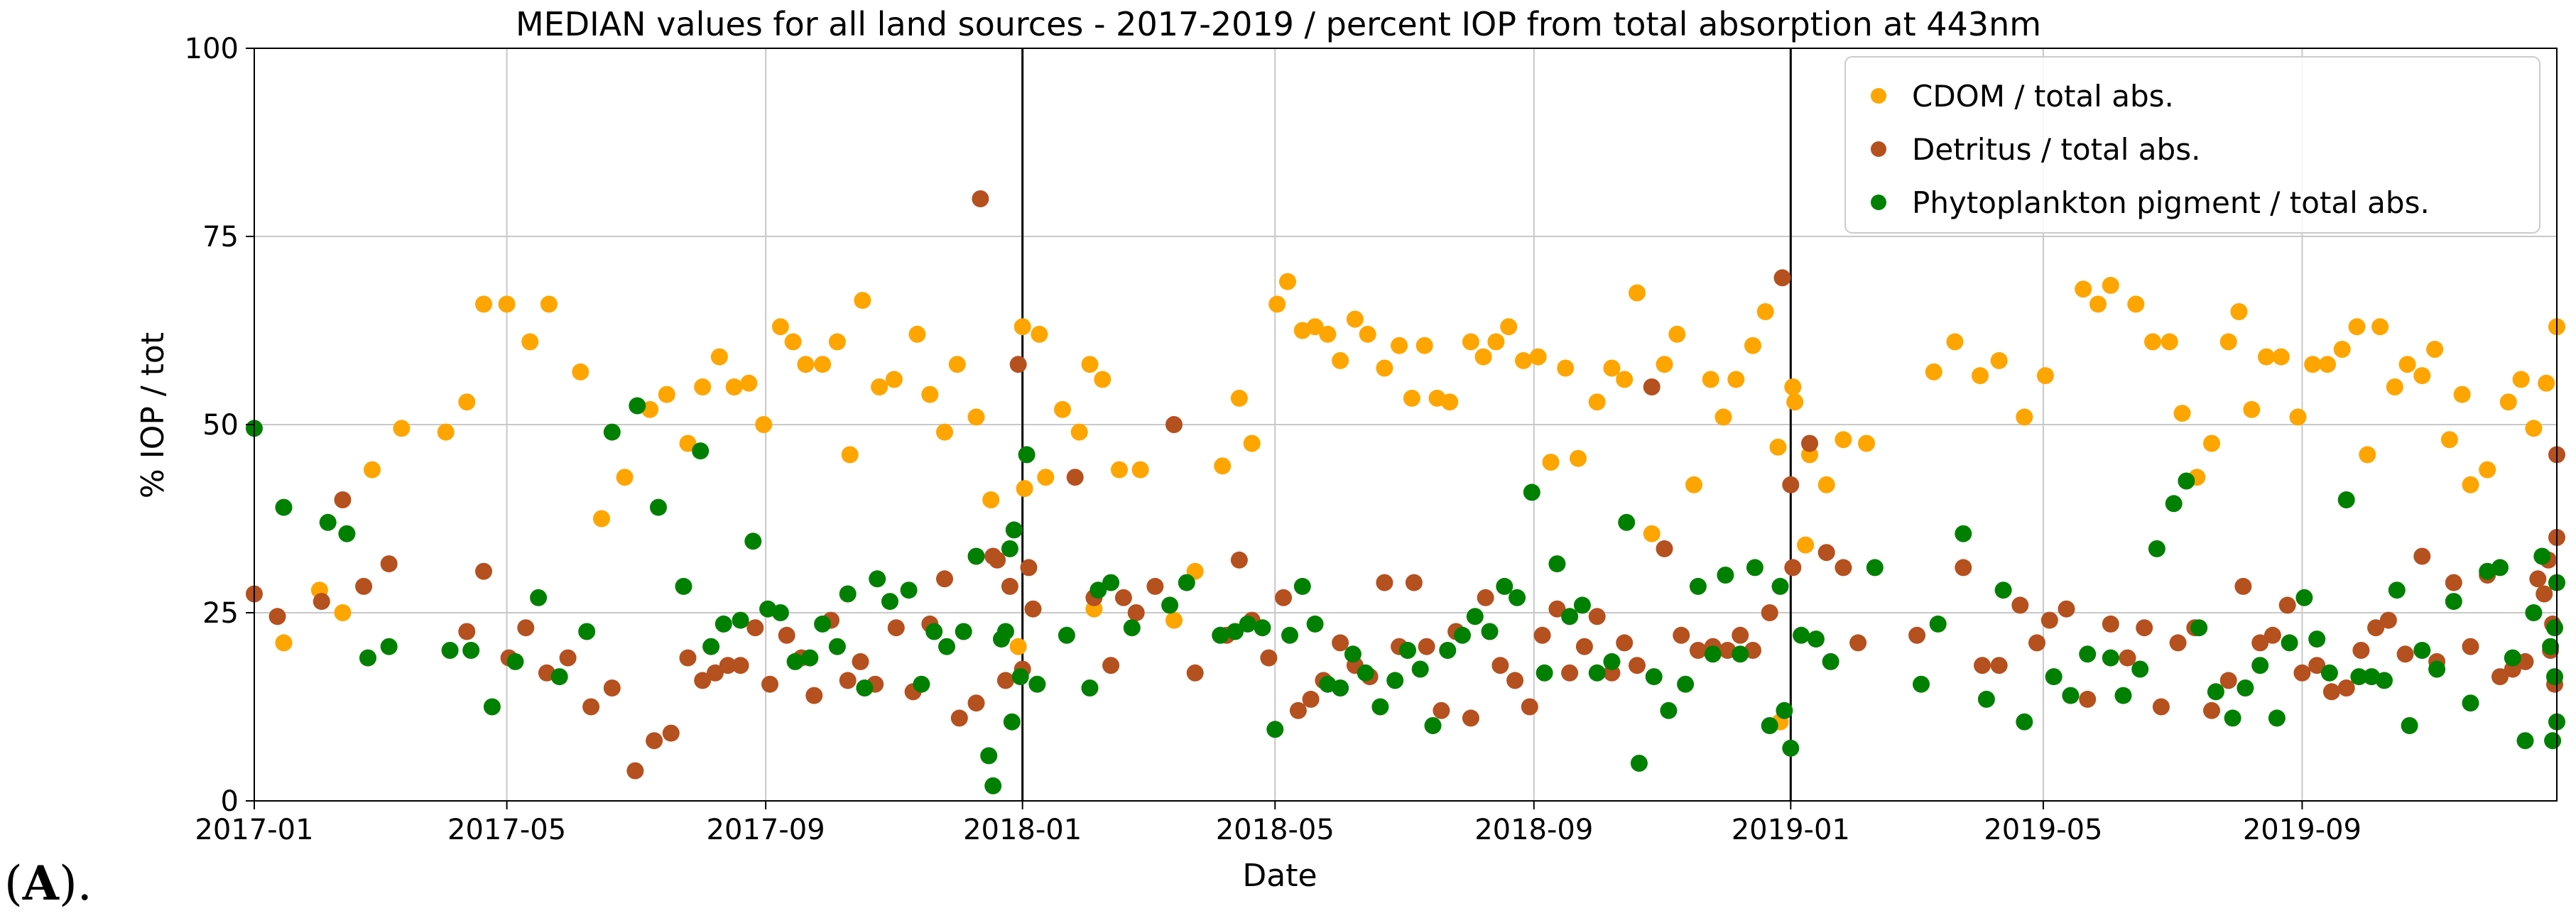 The image size is (2576, 923). What do you see at coordinates (221, 613) in the screenshot?
I see `y-tick-label: 25` at bounding box center [221, 613].